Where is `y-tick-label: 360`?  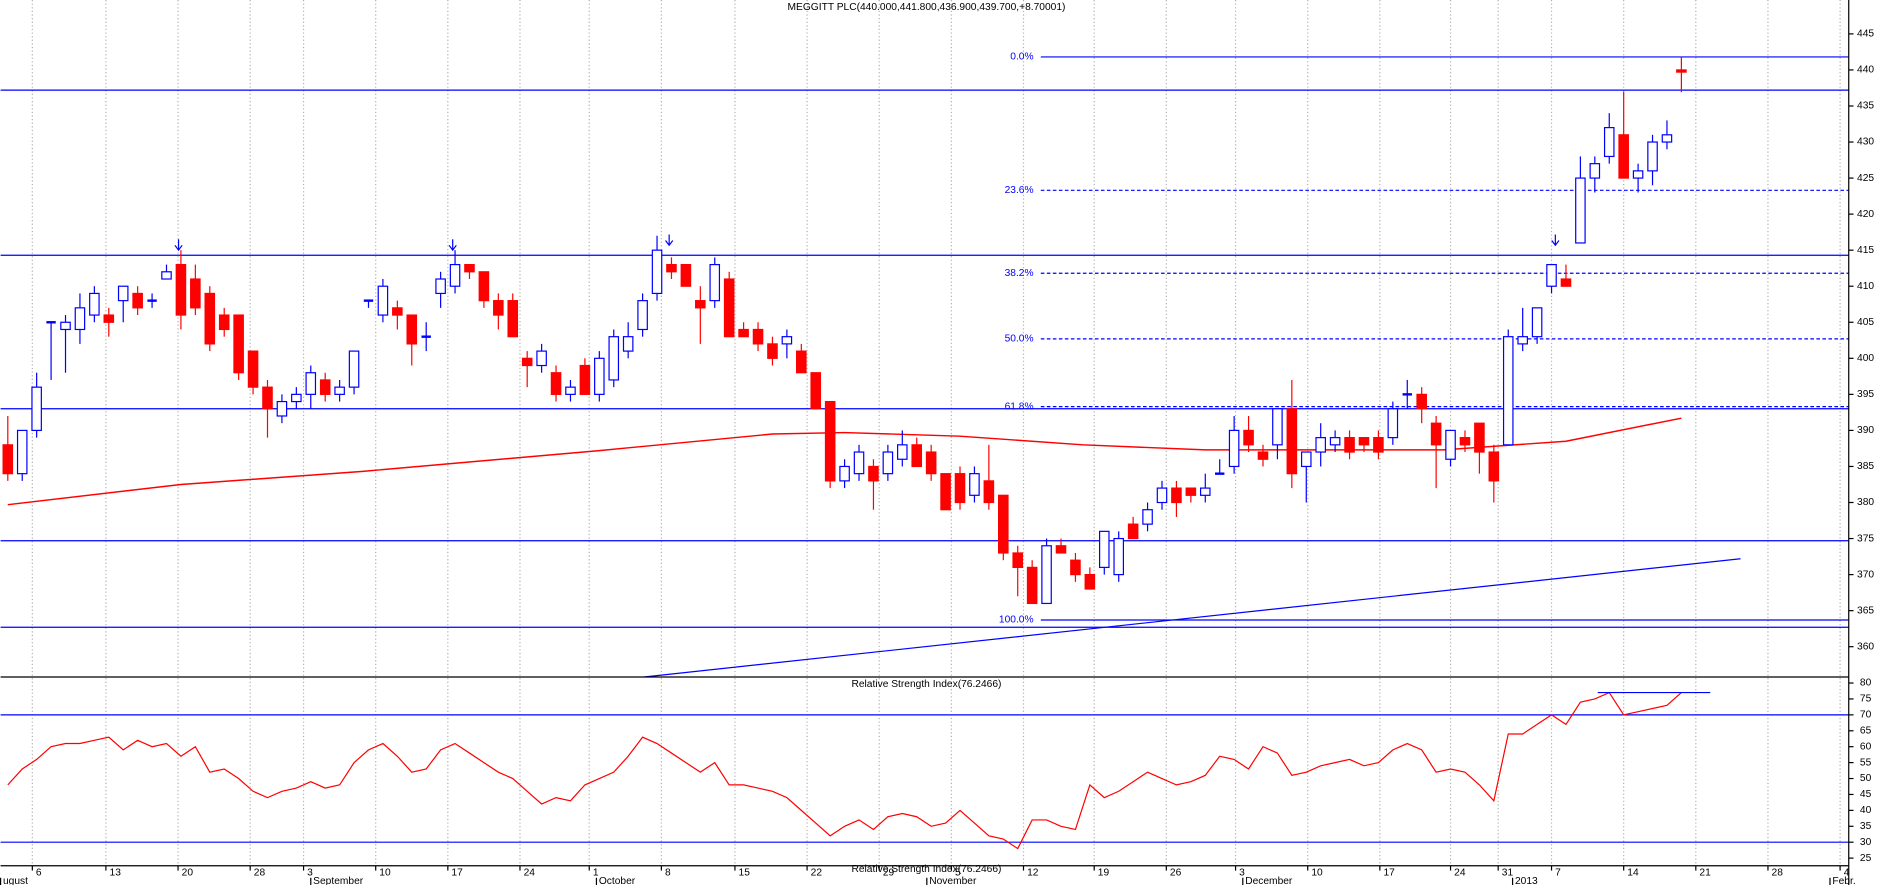
y-tick-label: 360 is located at coordinates (1865, 646).